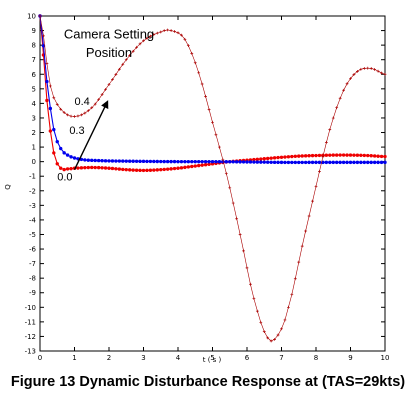 This screenshot has height=411, width=416. I want to click on x-tick-label: 9, so click(350, 358).